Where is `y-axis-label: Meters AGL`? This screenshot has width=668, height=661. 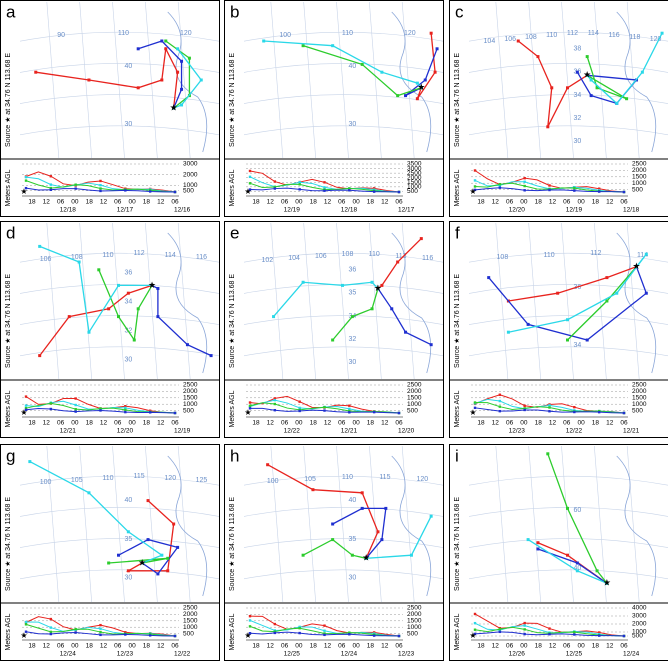 y-axis-label: Meters AGL is located at coordinates (457, 631).